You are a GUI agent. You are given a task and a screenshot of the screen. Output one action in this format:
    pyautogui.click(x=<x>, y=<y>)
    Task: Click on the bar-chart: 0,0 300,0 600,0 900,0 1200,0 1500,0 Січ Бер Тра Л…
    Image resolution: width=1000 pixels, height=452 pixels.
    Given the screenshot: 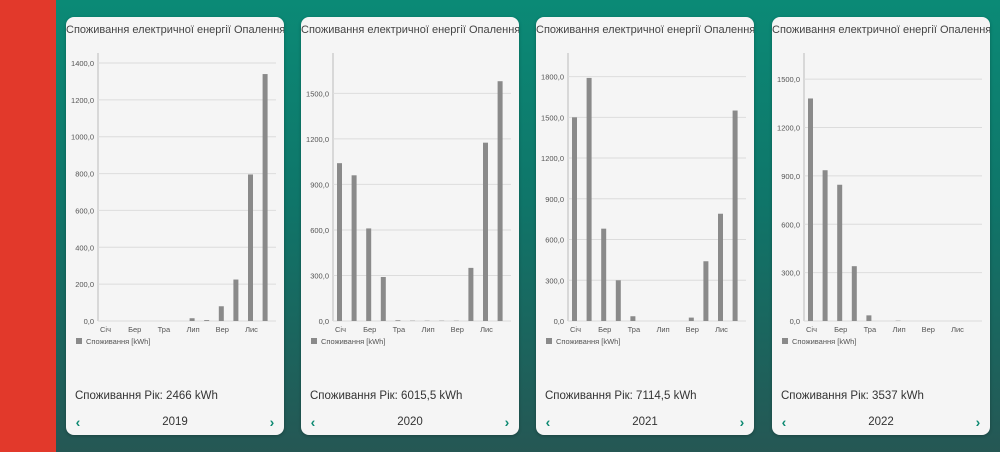 What is the action you would take?
    pyautogui.click(x=408, y=199)
    